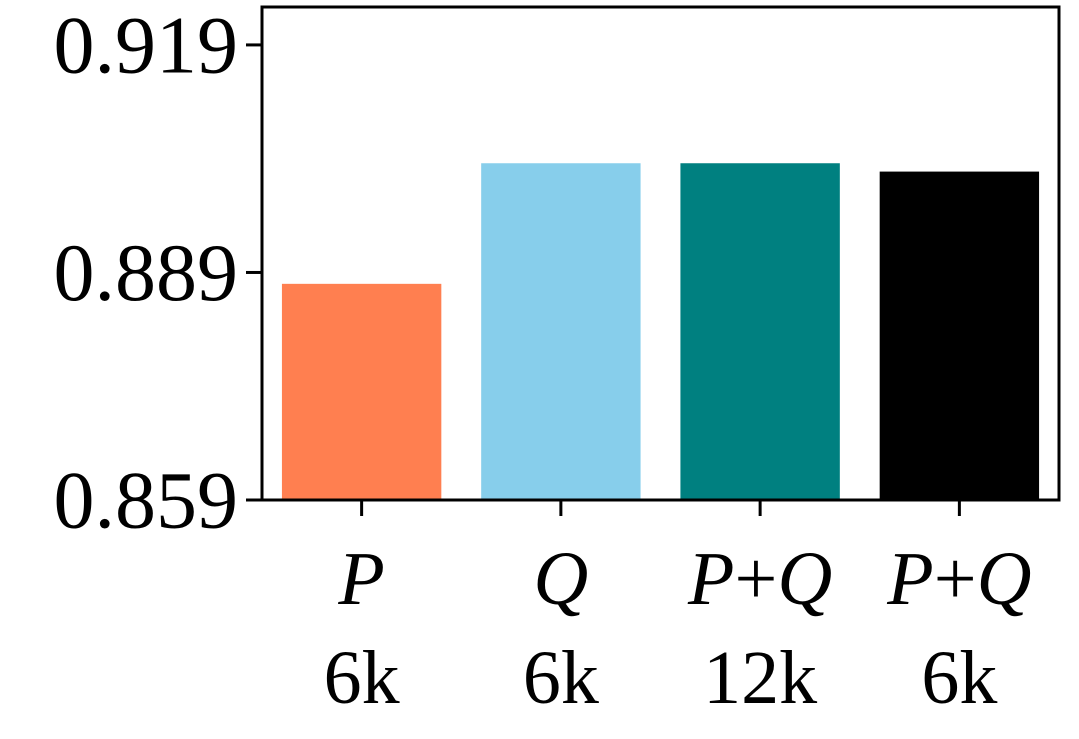 The image size is (1079, 739). I want to click on y-tick-label: 0.859, so click(146, 500).